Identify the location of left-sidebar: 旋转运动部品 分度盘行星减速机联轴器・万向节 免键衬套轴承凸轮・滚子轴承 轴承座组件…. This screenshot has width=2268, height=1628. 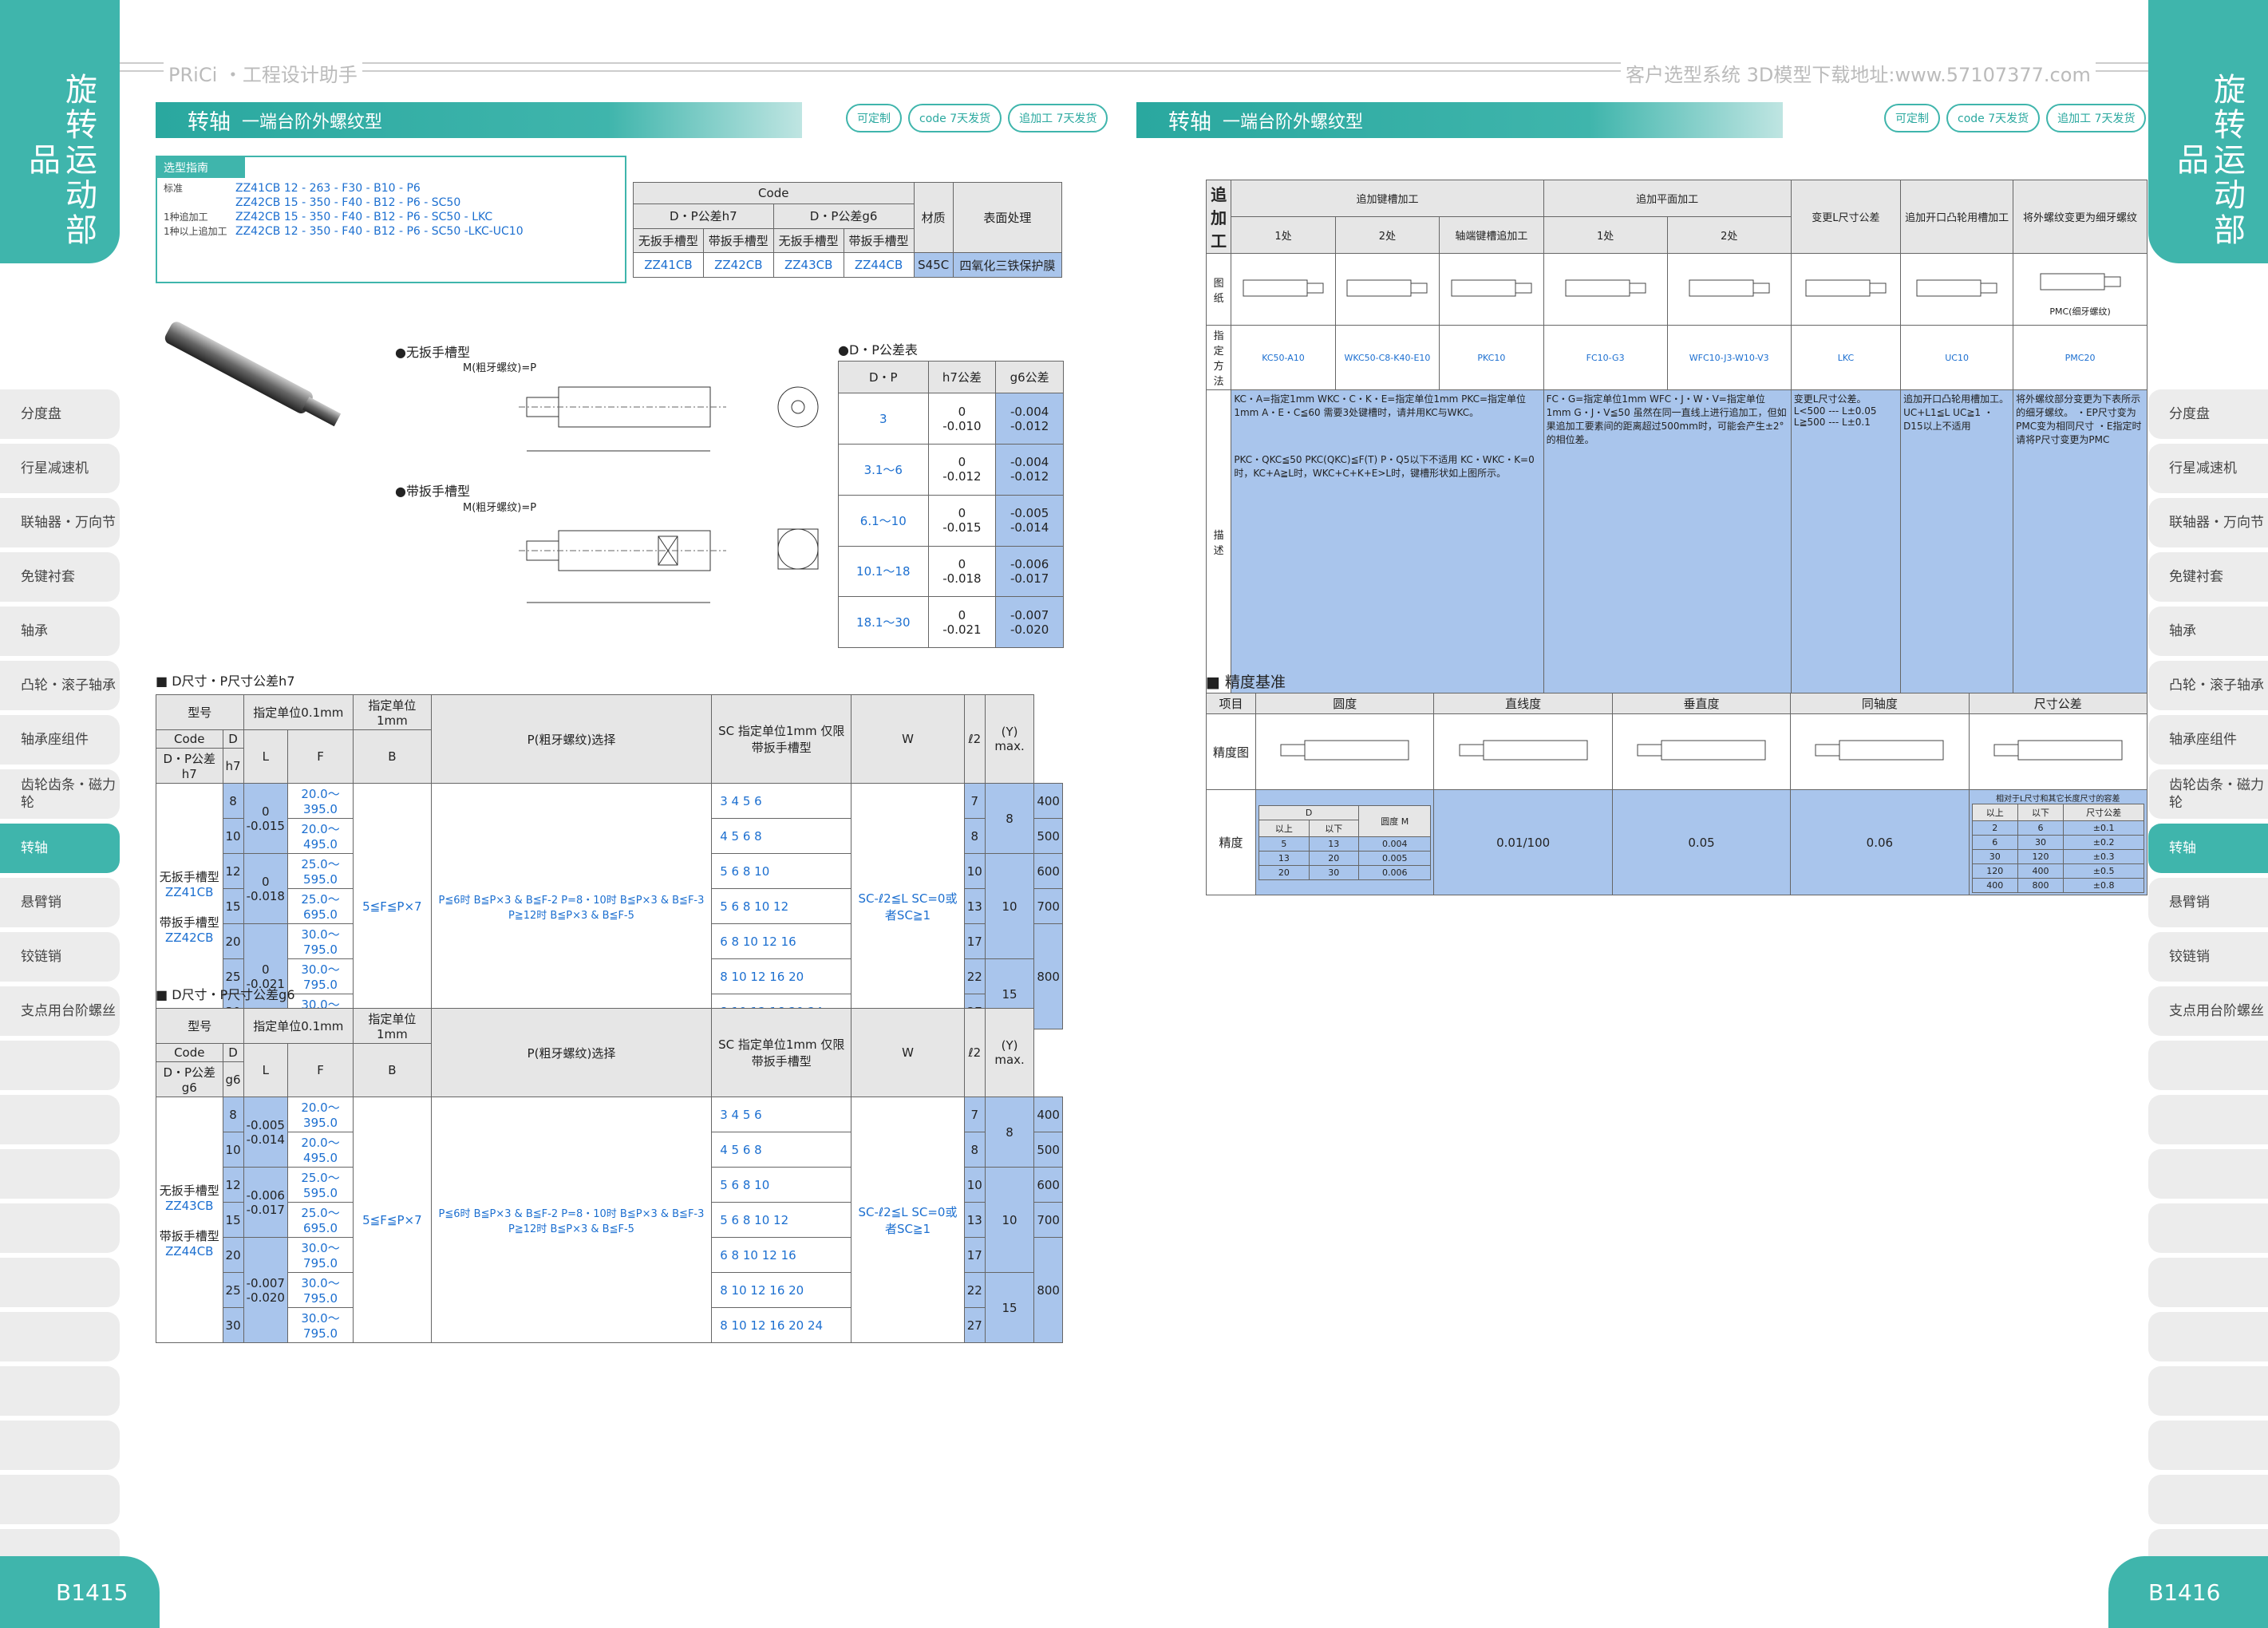
(80, 814).